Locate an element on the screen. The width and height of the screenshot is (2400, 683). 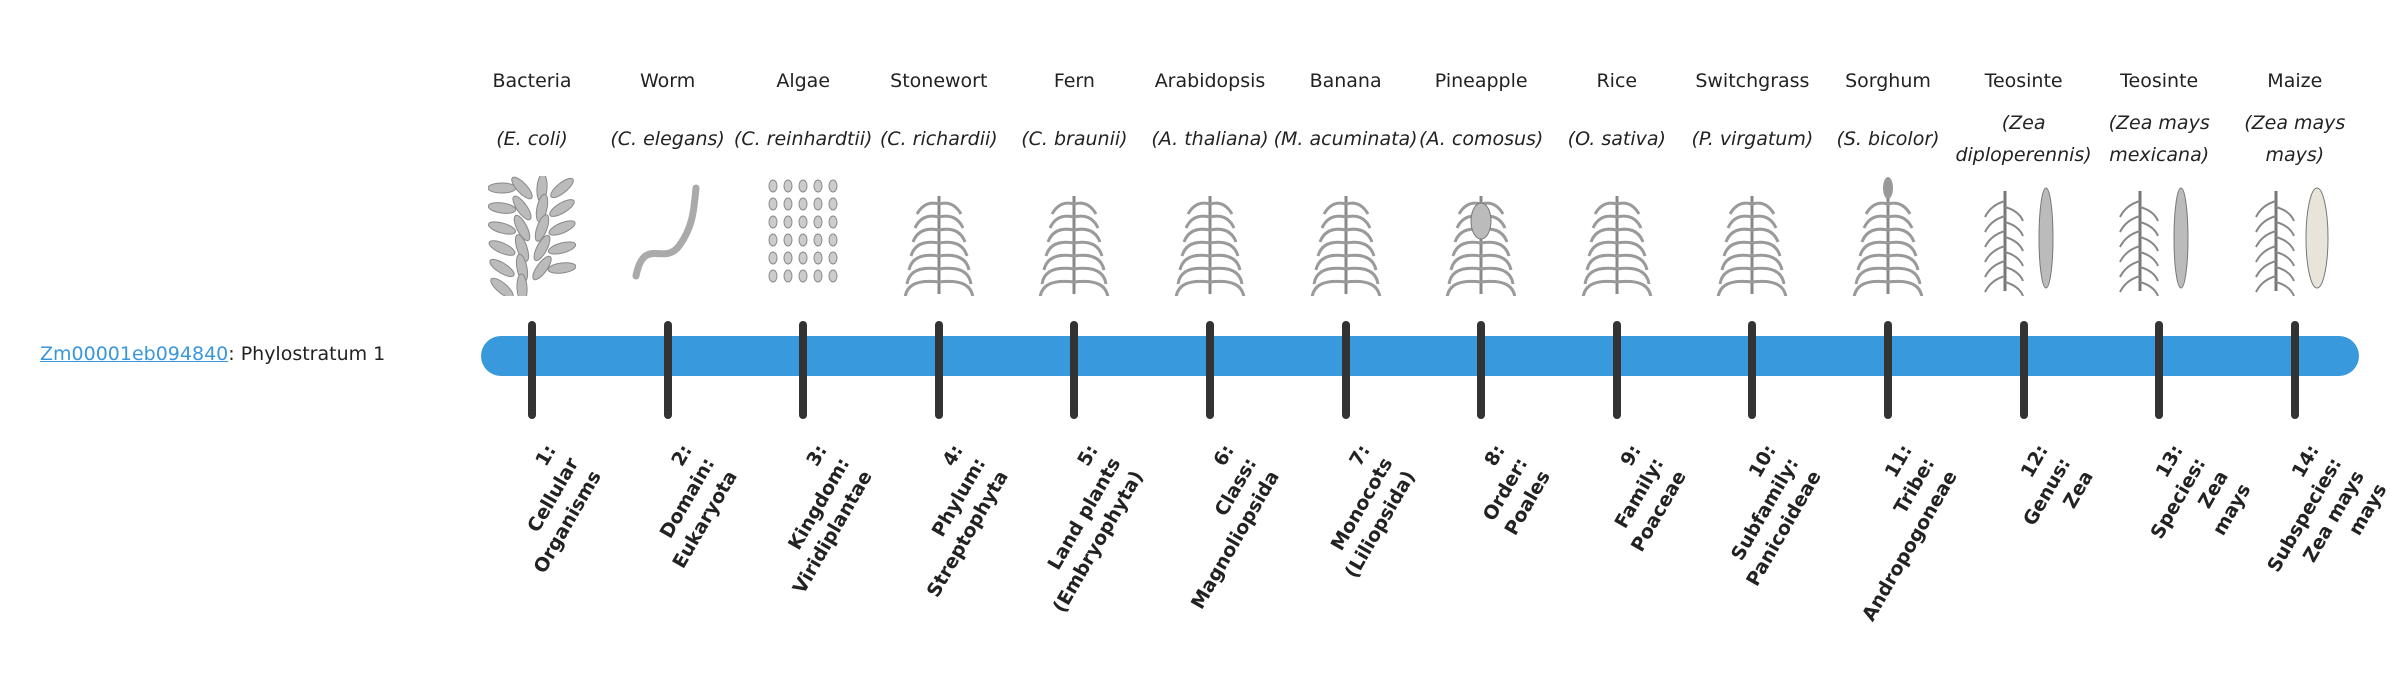
latin-text: (O. sativa) is located at coordinates (1616, 139).